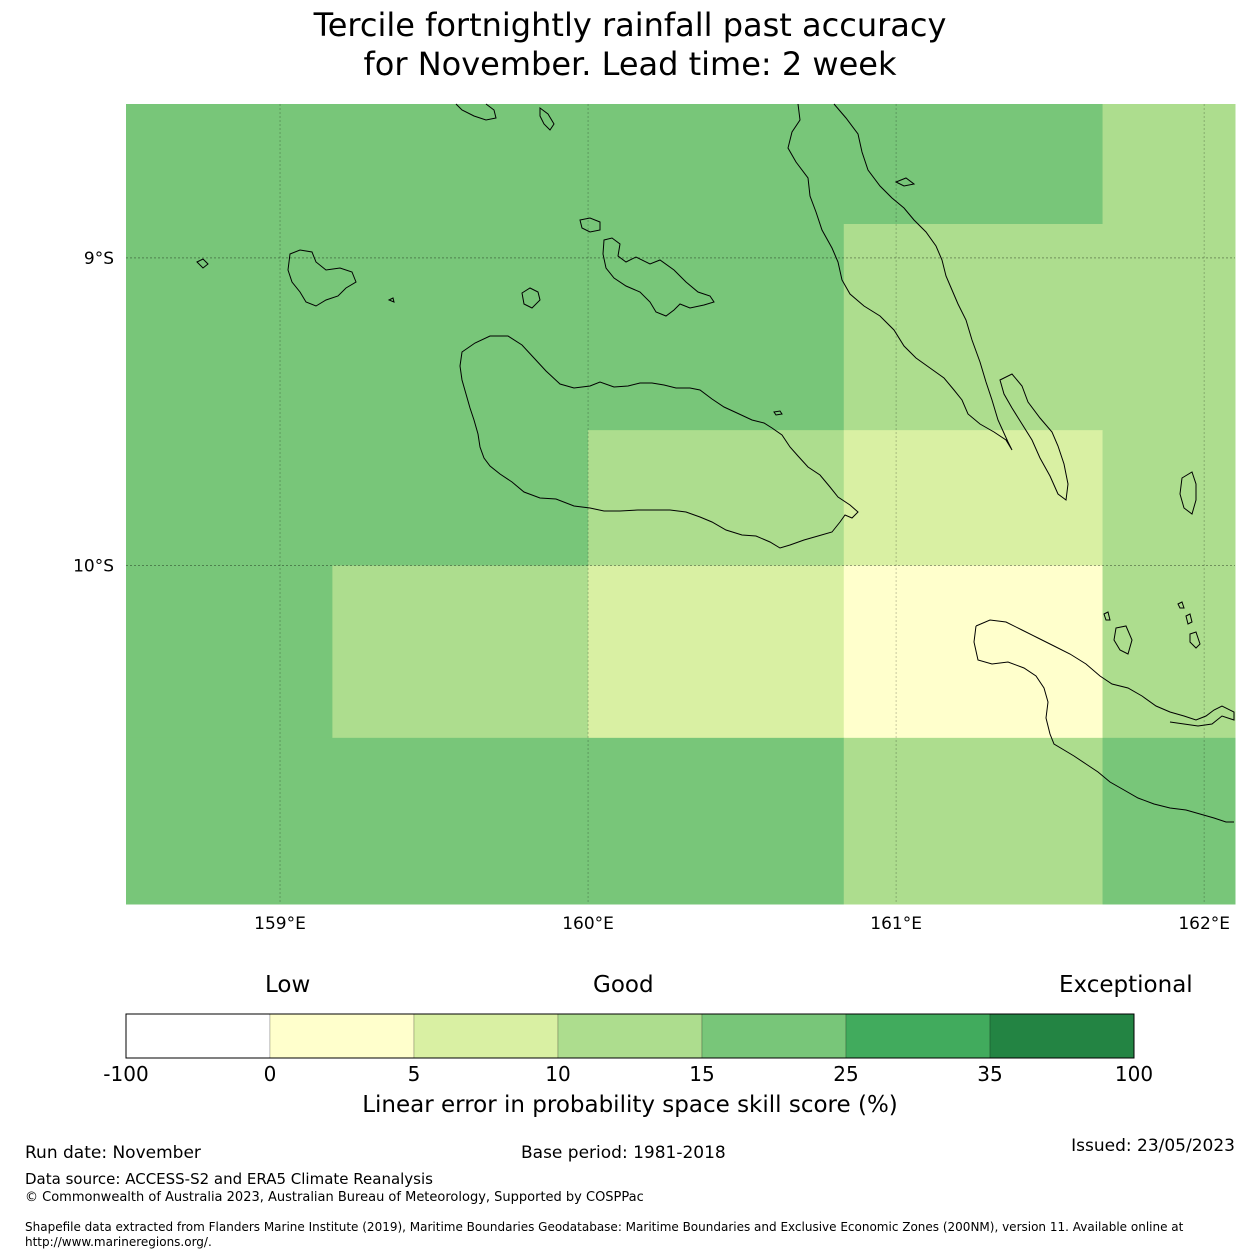  What do you see at coordinates (1126, 985) in the screenshot?
I see `legend-exceptional-label: Exceptional` at bounding box center [1126, 985].